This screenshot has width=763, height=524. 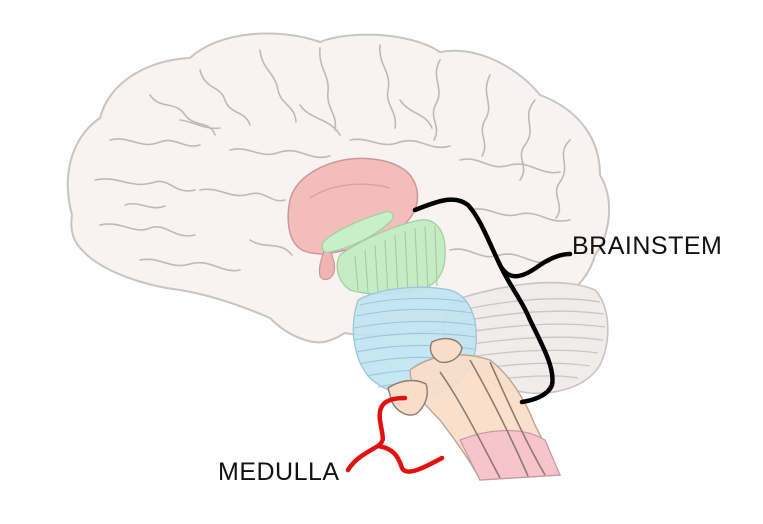 I want to click on medulla, so click(x=474, y=409).